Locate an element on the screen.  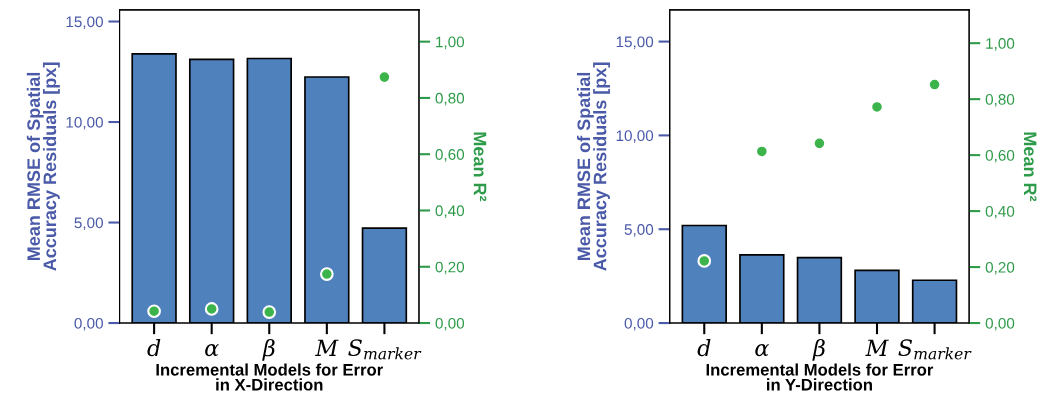
x-axis-title: Incremental Models for Error in X-Direction is located at coordinates (269, 377).